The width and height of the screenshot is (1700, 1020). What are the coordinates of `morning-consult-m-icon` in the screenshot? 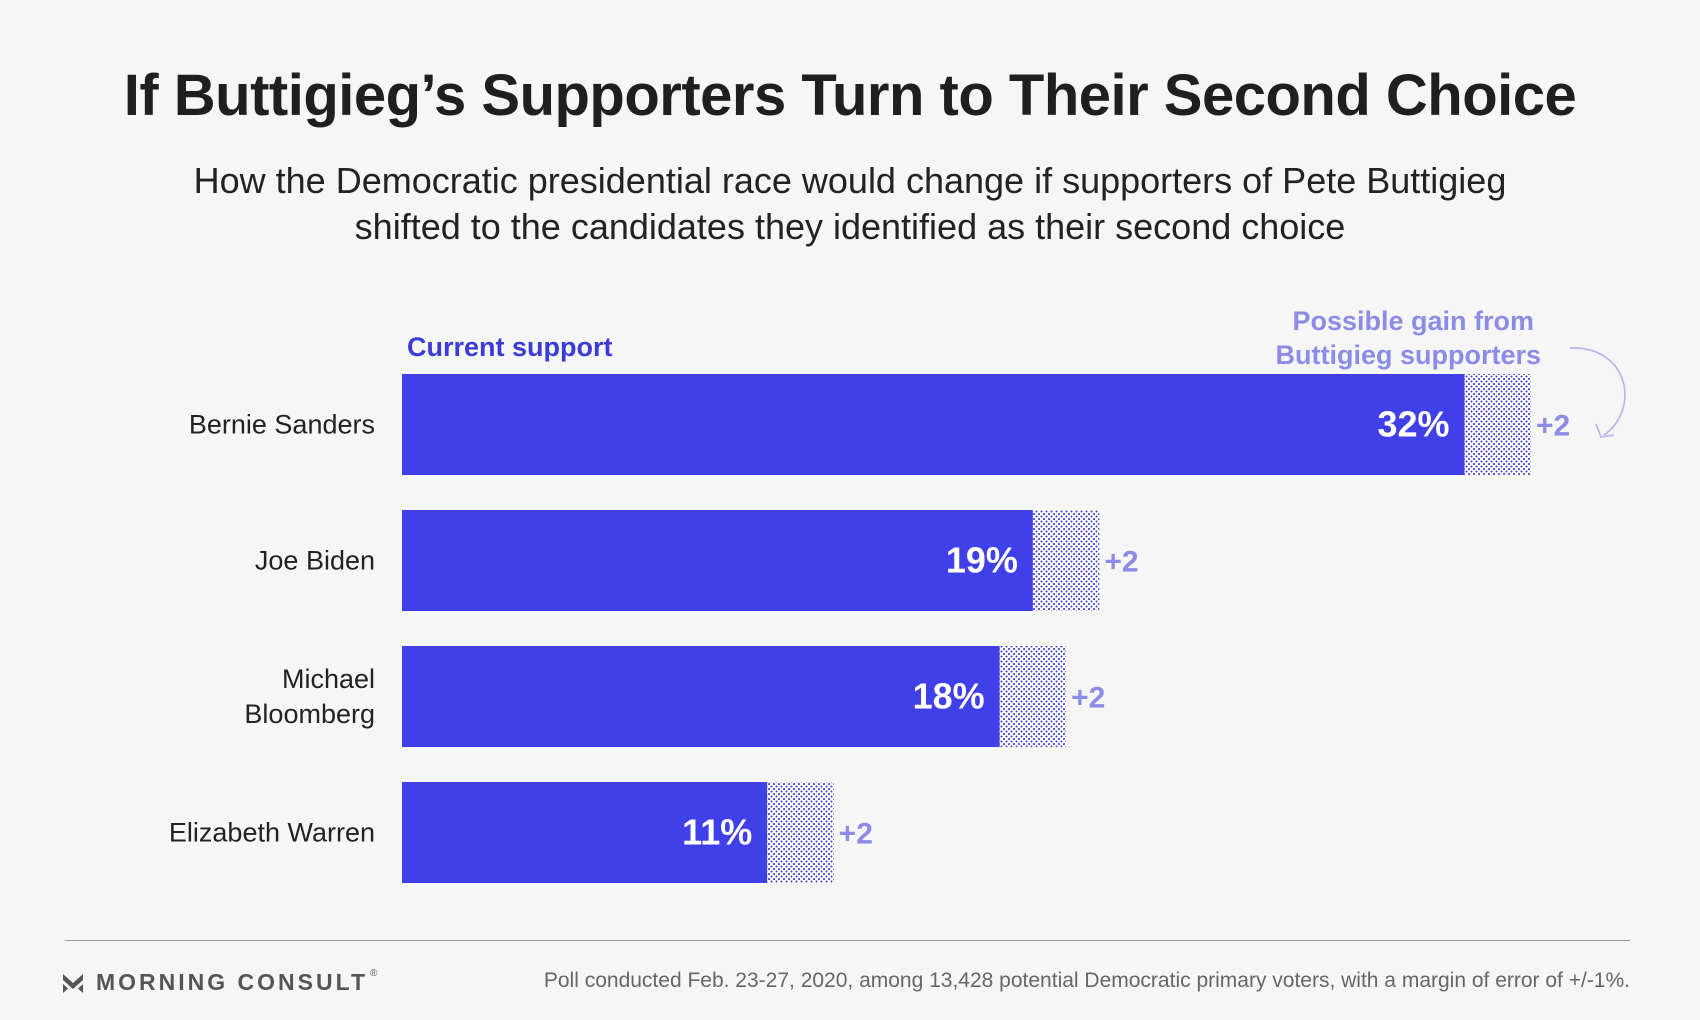 It's located at (73, 983).